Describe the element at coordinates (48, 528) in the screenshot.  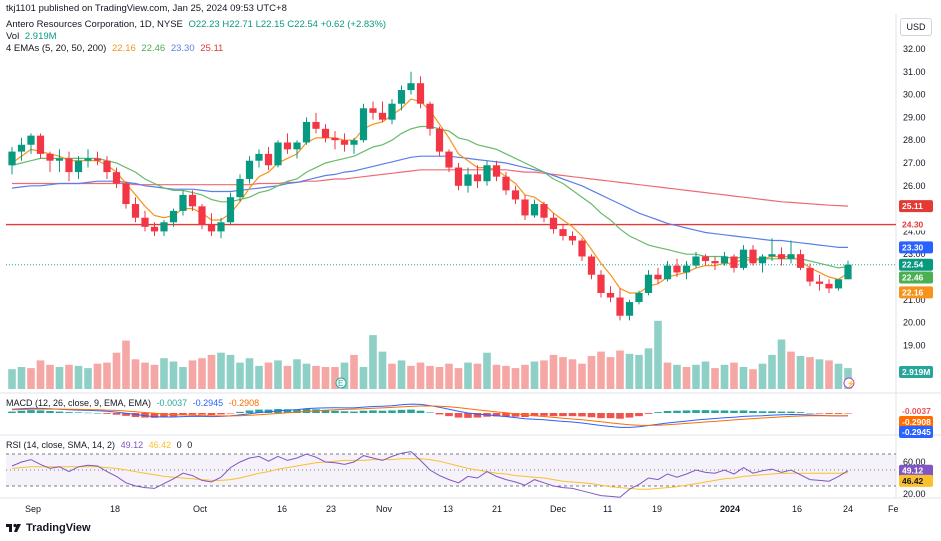
I see `tradingview-logo: TradingView` at that location.